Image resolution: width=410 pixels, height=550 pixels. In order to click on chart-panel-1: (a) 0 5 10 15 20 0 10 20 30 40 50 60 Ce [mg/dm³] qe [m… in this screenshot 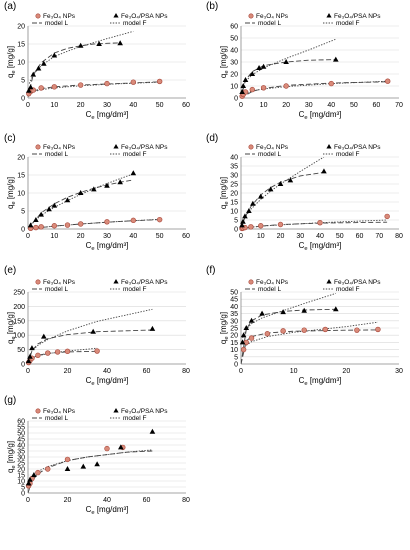, I will do `click(97, 61)`.